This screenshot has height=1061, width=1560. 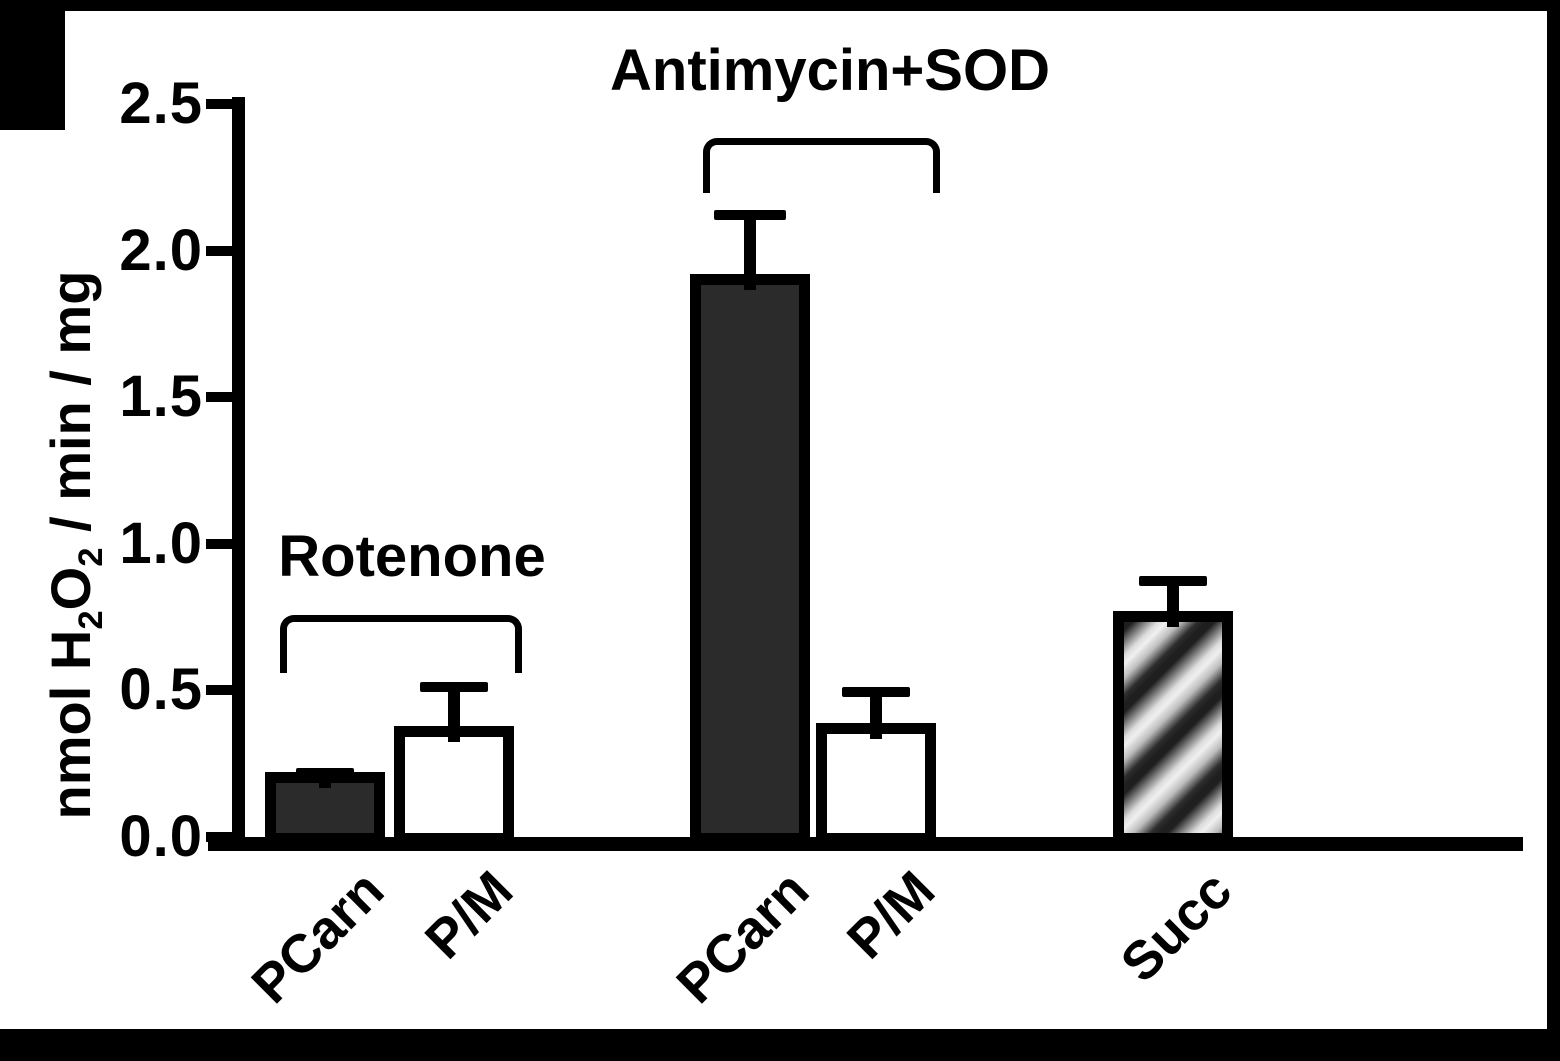 What do you see at coordinates (161, 836) in the screenshot?
I see `y-tick-label: 0.0` at bounding box center [161, 836].